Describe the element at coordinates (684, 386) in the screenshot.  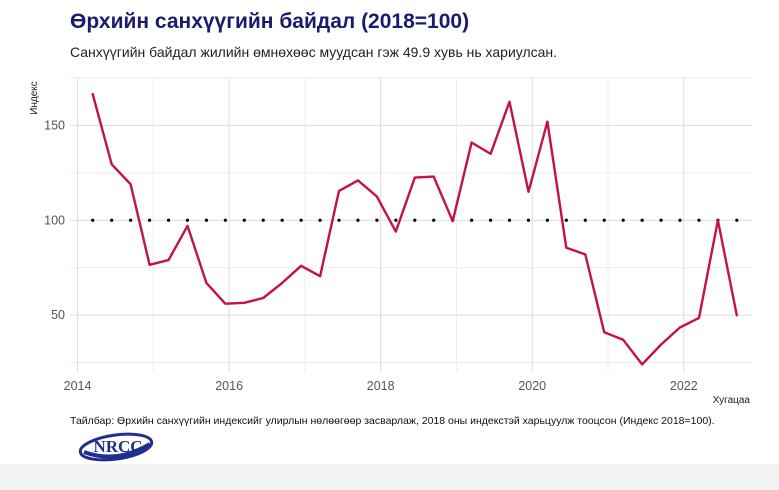
I see `x-tick-label: 2022` at that location.